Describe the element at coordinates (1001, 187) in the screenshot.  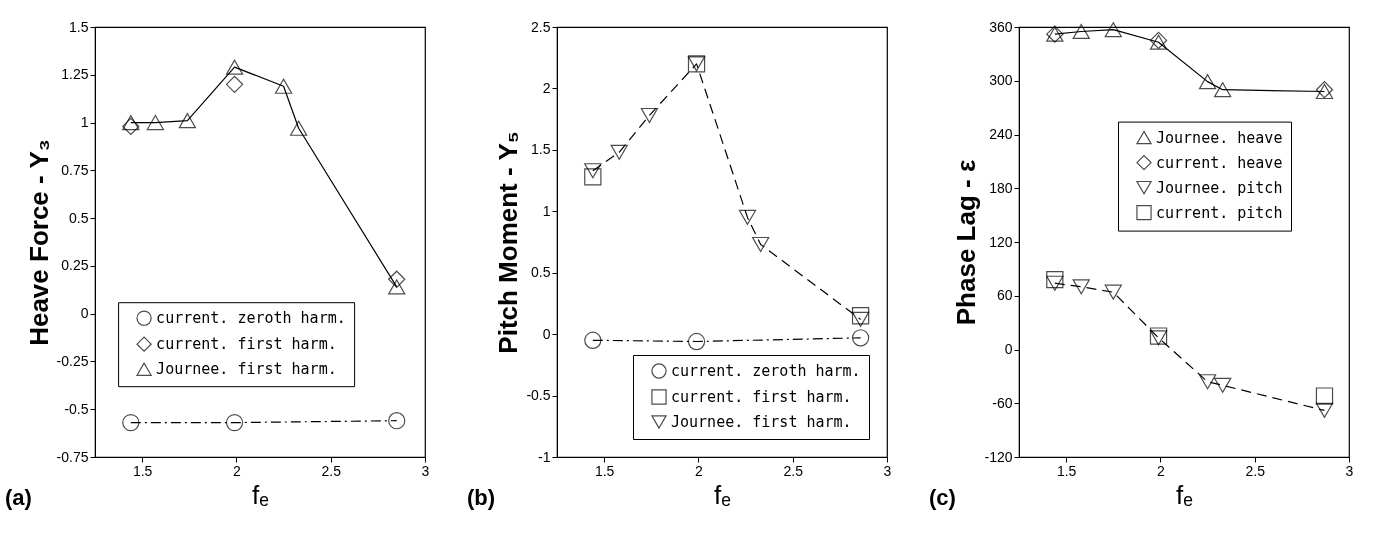
I see `y-tick-label: 180` at that location.